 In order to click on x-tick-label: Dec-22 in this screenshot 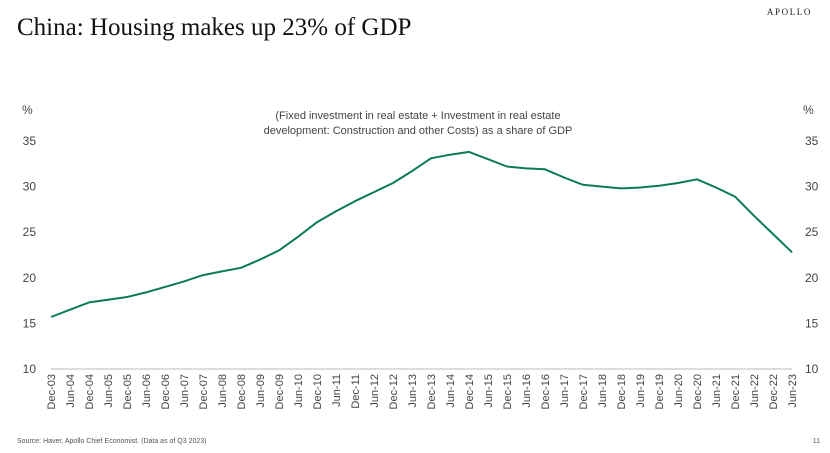, I will do `click(774, 391)`.